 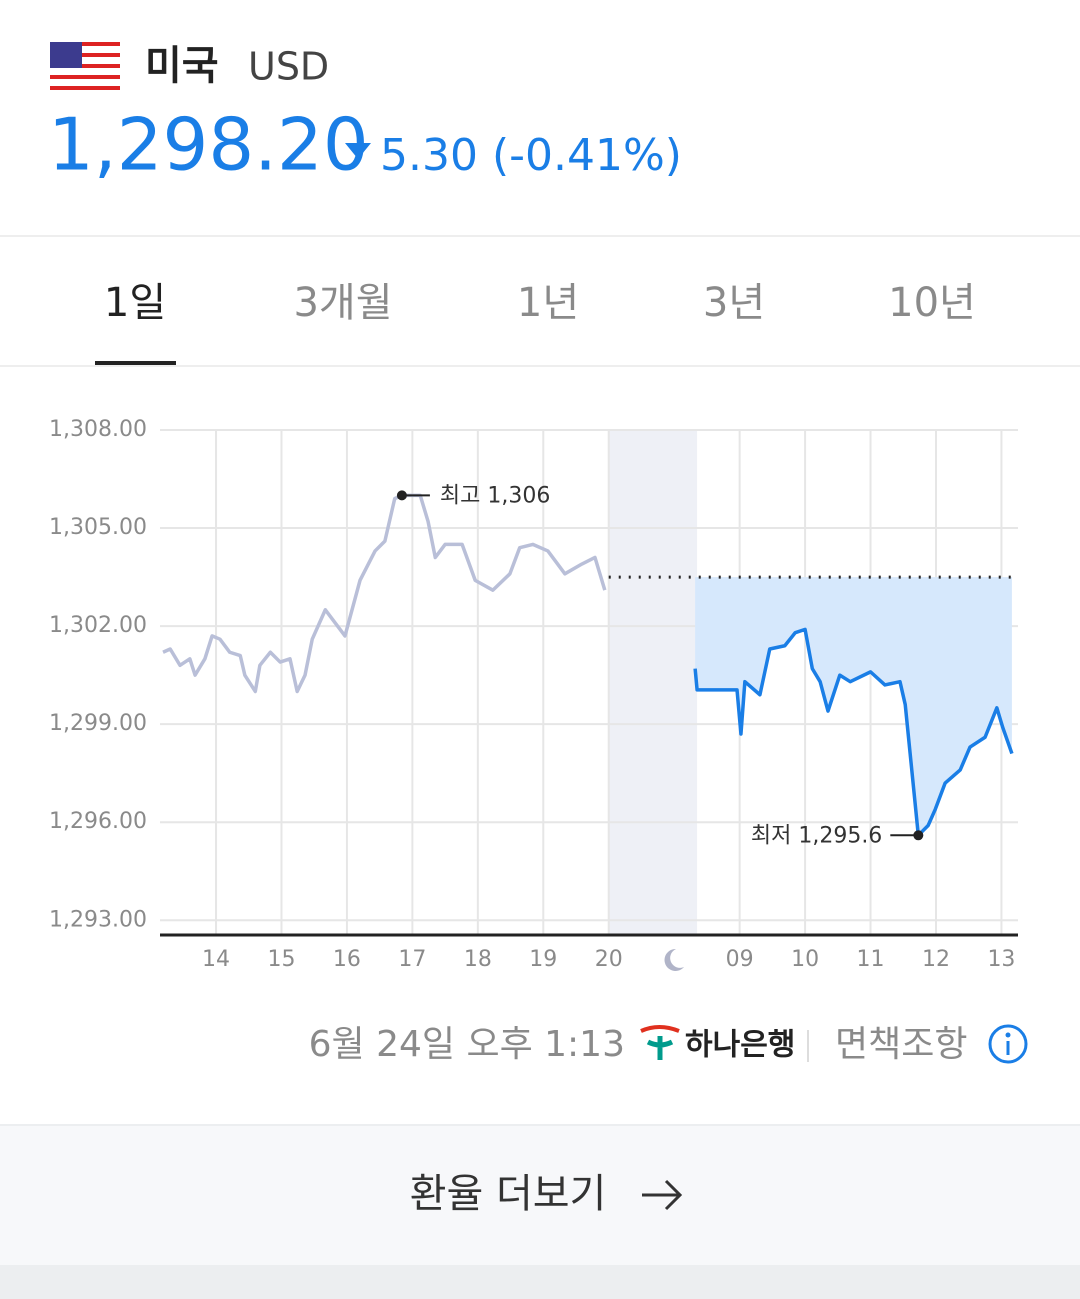 What do you see at coordinates (358, 151) in the screenshot?
I see `down-arrow` at bounding box center [358, 151].